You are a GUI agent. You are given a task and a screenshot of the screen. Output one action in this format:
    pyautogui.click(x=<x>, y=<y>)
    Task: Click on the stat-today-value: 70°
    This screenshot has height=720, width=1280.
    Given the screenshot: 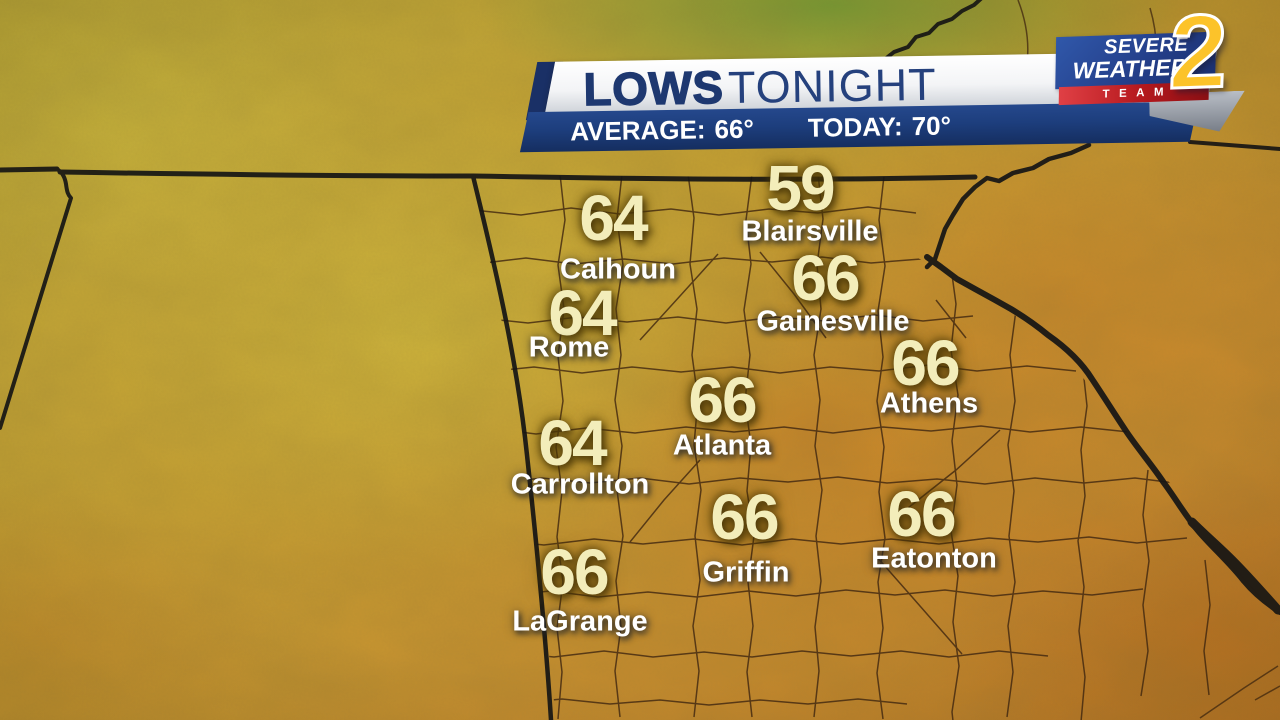 What is the action you would take?
    pyautogui.click(x=931, y=125)
    